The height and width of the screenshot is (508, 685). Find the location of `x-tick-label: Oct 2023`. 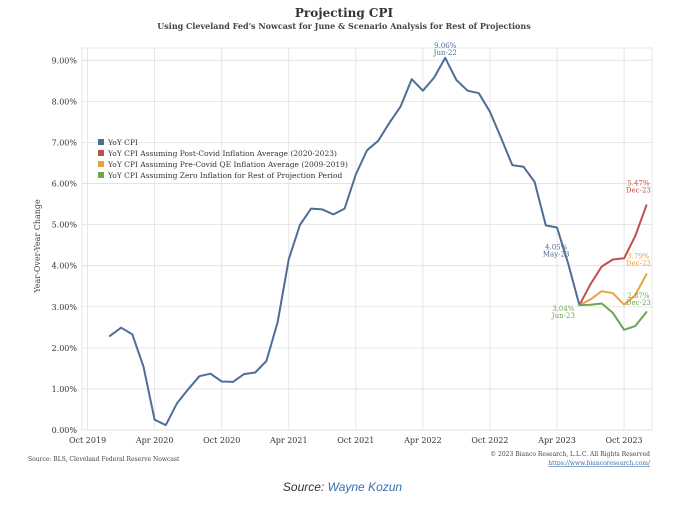

x-tick-label: Oct 2023 is located at coordinates (623, 440).